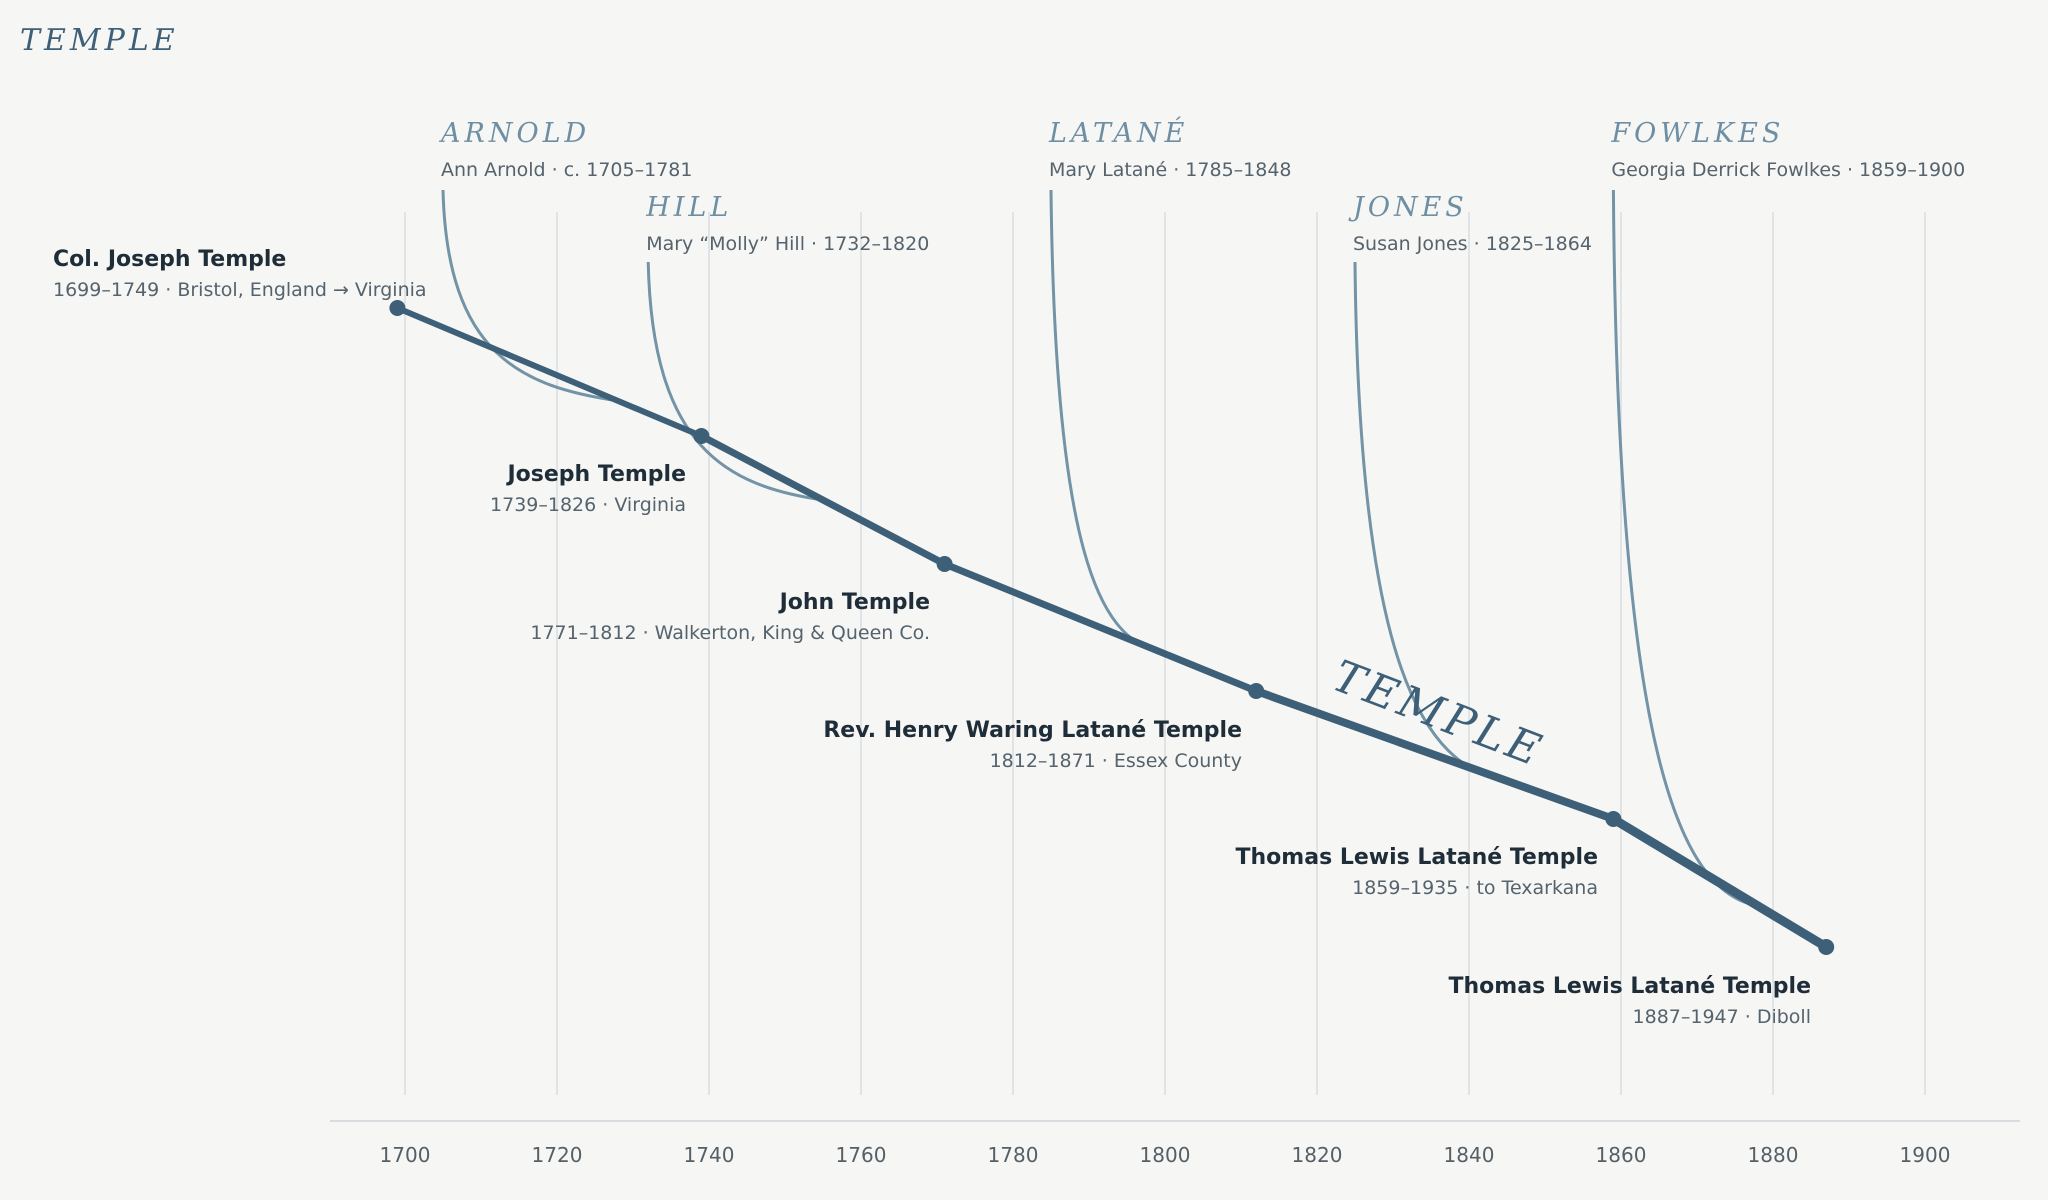 This screenshot has height=1200, width=2048. I want to click on branch-family-1: HILL, so click(688, 207).